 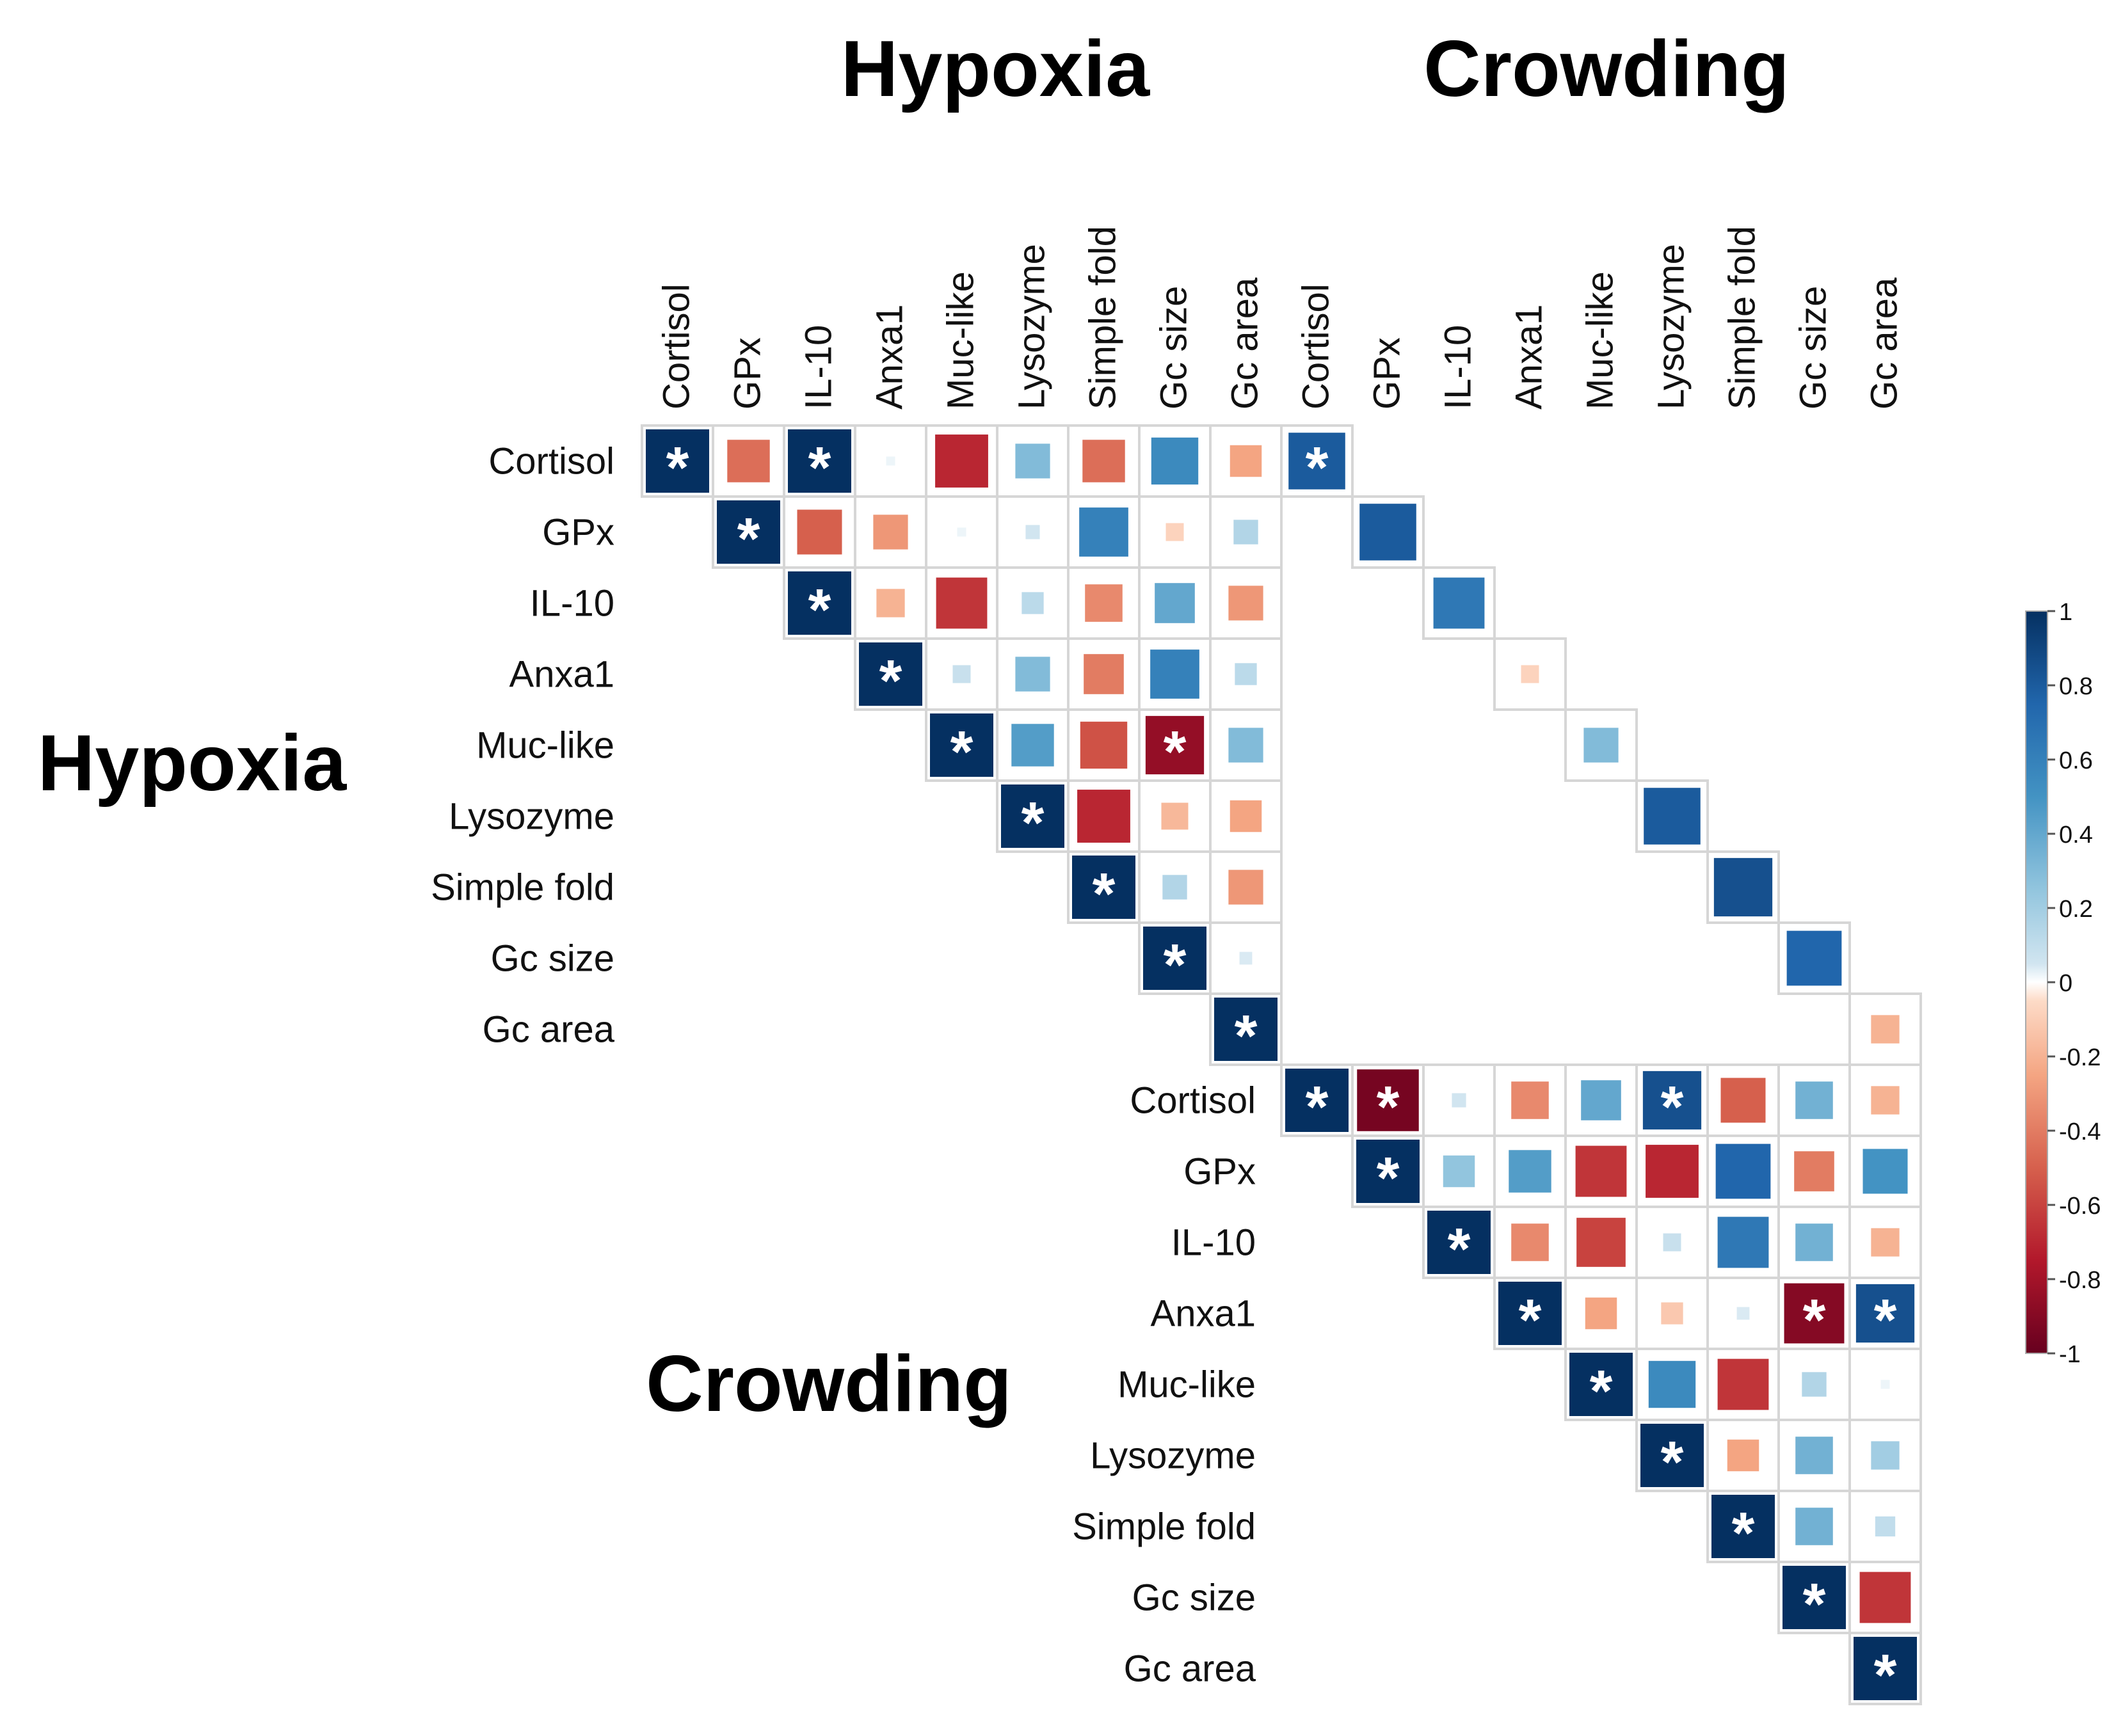 I want to click on column-label: GPx, so click(x=748, y=373).